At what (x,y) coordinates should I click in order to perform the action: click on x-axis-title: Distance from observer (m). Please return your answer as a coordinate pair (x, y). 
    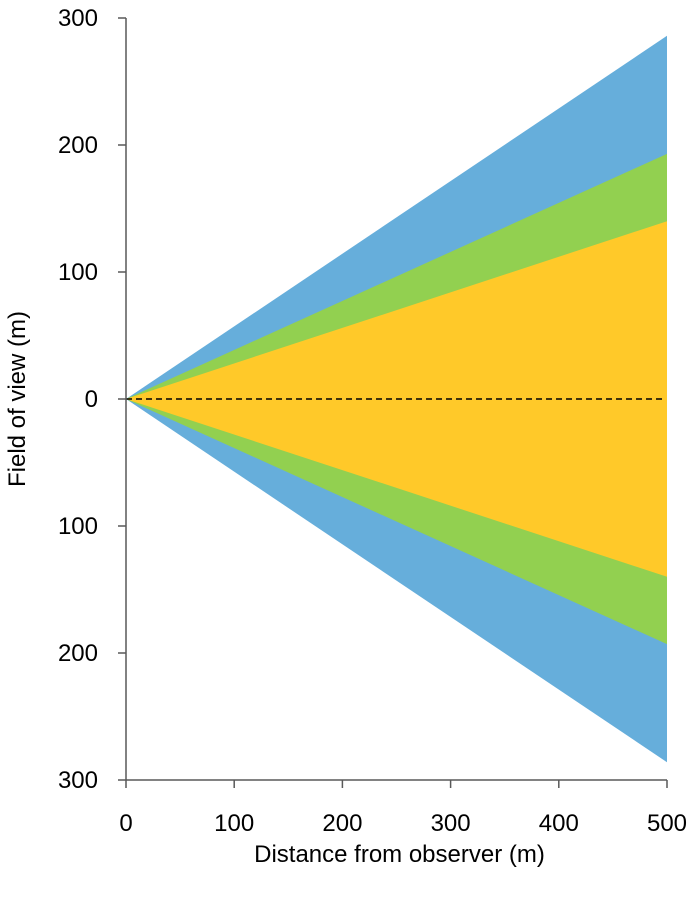
    Looking at the image, I should click on (399, 854).